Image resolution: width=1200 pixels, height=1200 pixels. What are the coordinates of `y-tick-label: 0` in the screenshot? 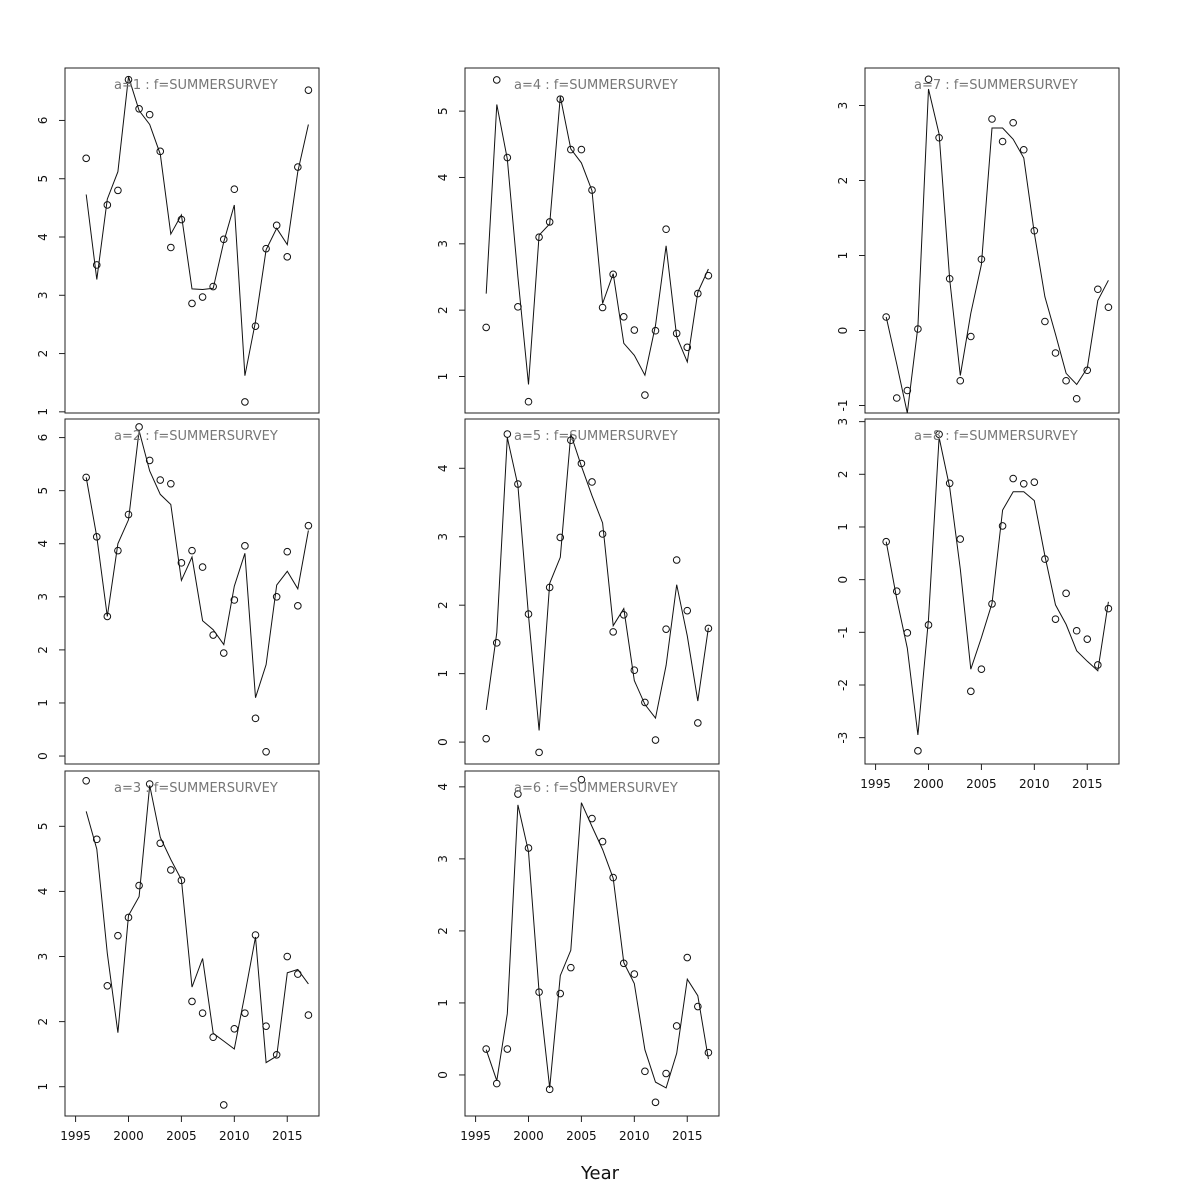 It's located at (443, 742).